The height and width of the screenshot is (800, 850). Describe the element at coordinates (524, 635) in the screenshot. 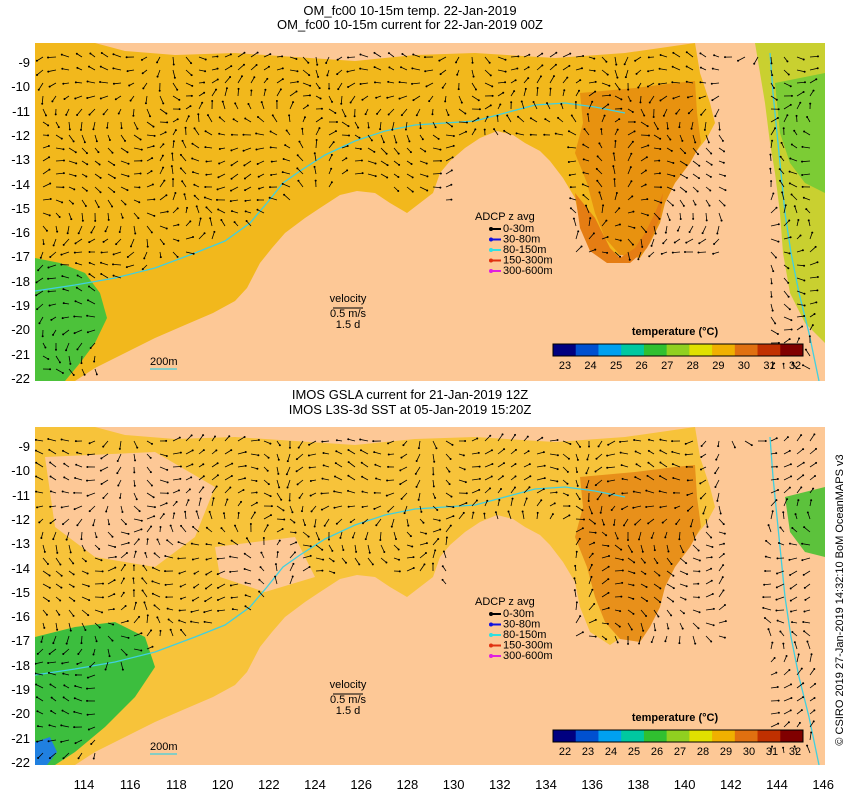

I see `adcp-item-label: 80-150m` at that location.